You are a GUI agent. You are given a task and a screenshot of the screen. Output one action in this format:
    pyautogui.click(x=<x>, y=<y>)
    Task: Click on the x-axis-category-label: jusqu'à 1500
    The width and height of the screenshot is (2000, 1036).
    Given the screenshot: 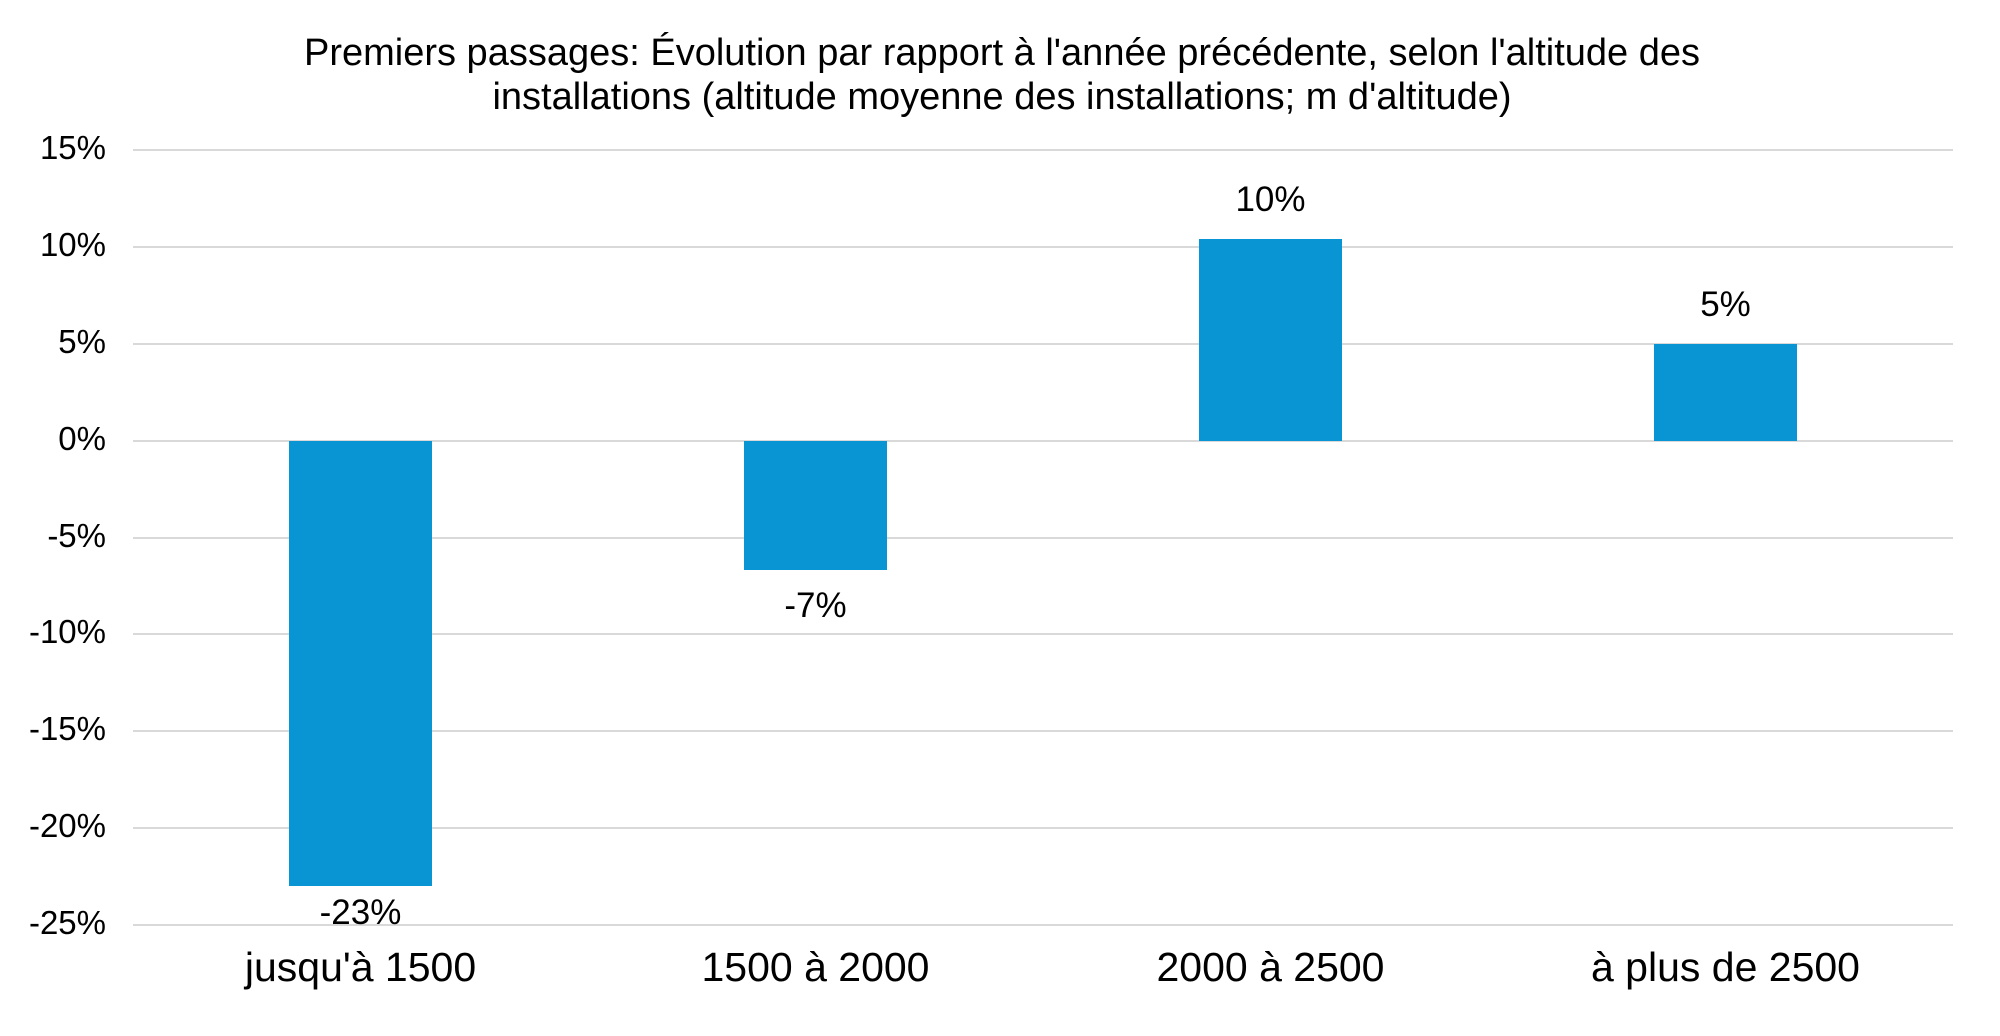 What is the action you would take?
    pyautogui.click(x=360, y=967)
    